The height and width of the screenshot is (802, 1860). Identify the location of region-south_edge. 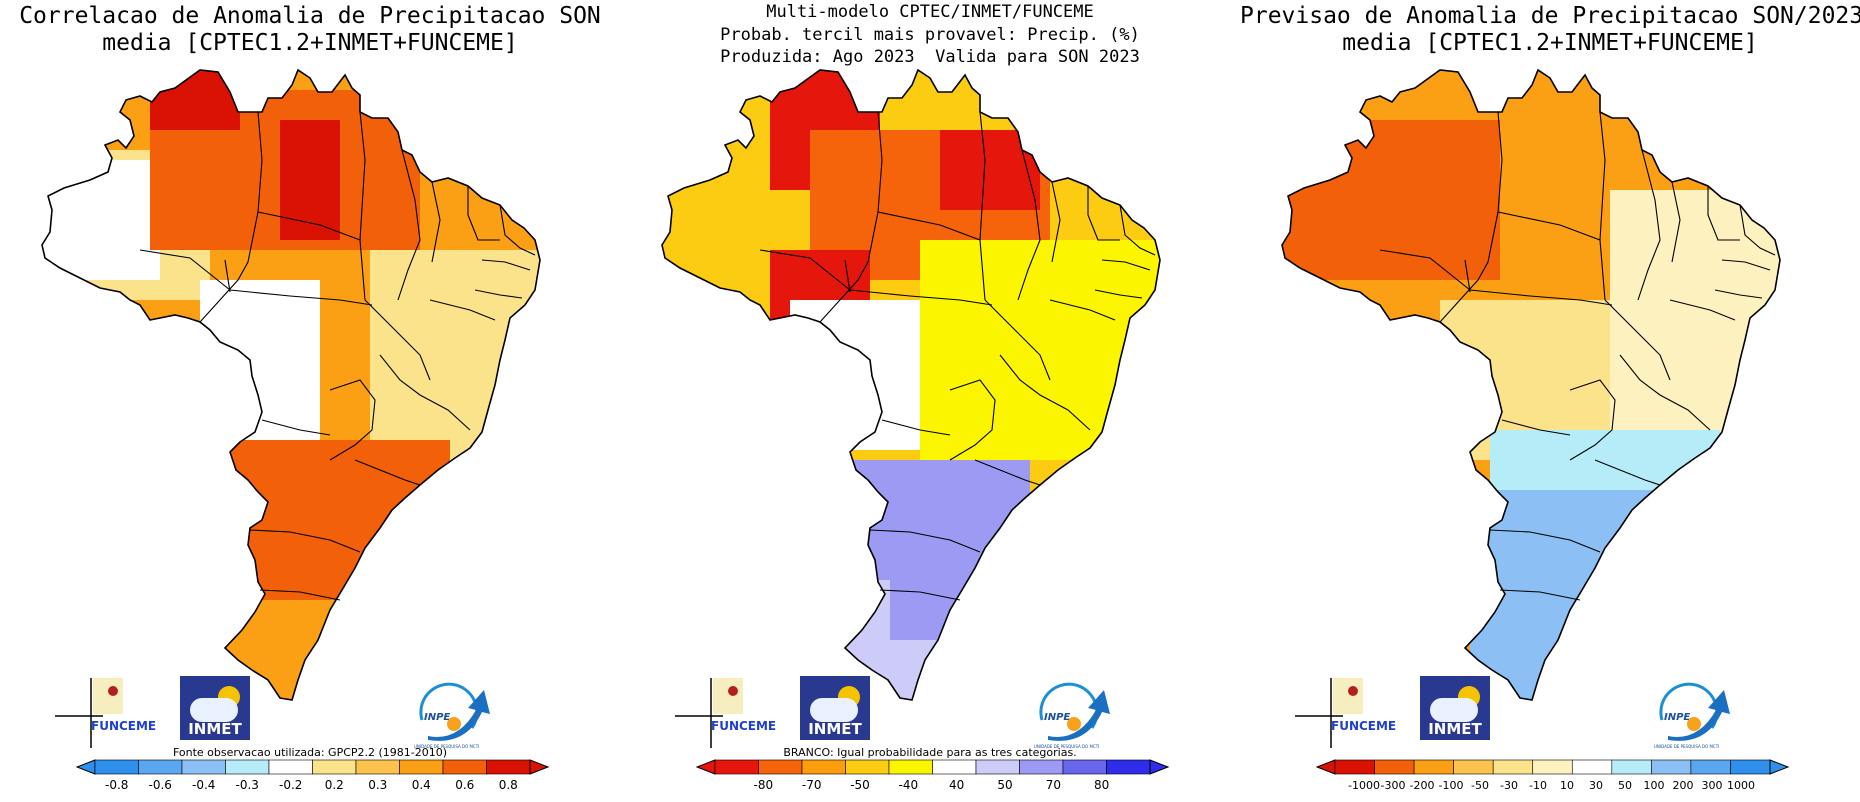
(1605, 460).